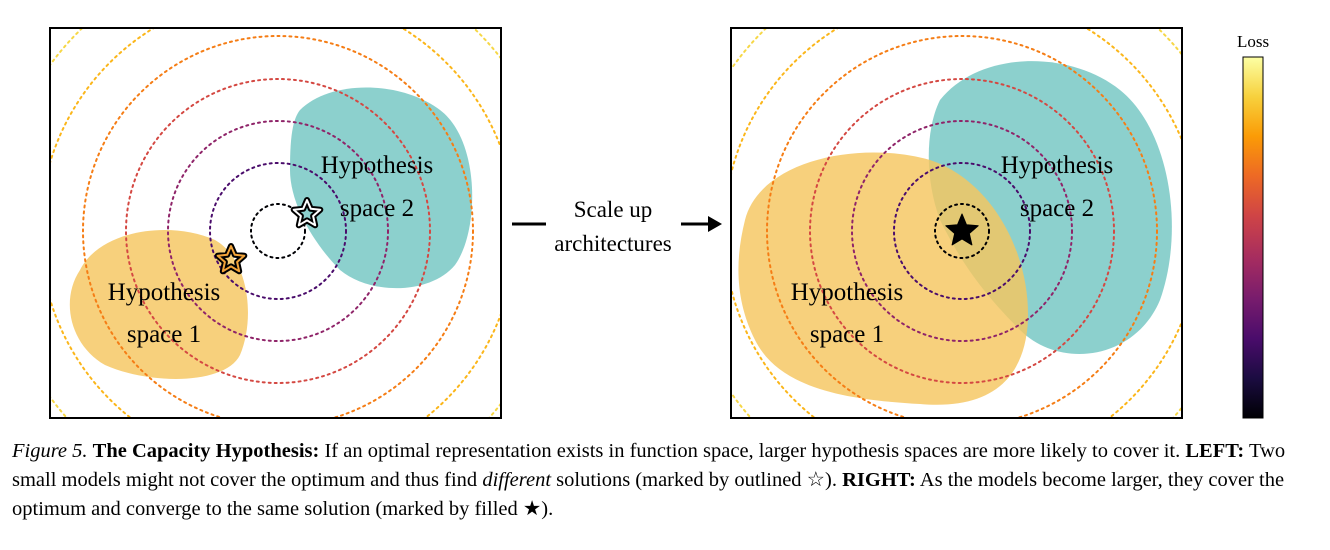  What do you see at coordinates (715, 224) in the screenshot?
I see `arrow-right-icon` at bounding box center [715, 224].